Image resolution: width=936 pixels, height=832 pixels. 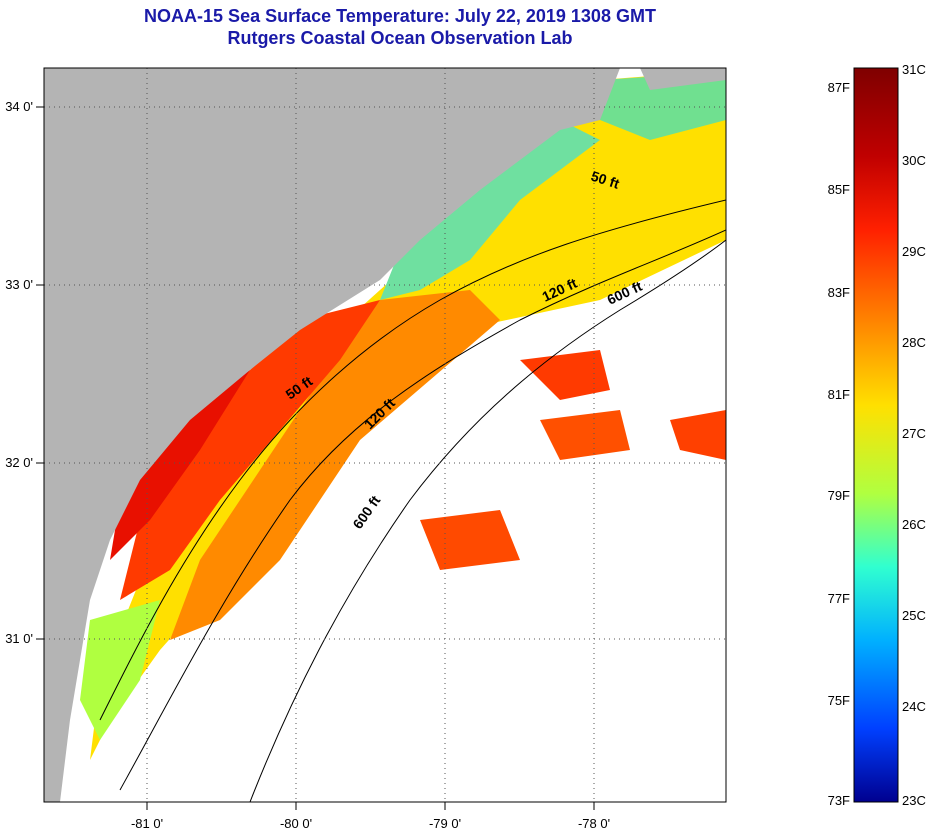 What do you see at coordinates (19, 106) in the screenshot?
I see `lat-label: 34 0'` at bounding box center [19, 106].